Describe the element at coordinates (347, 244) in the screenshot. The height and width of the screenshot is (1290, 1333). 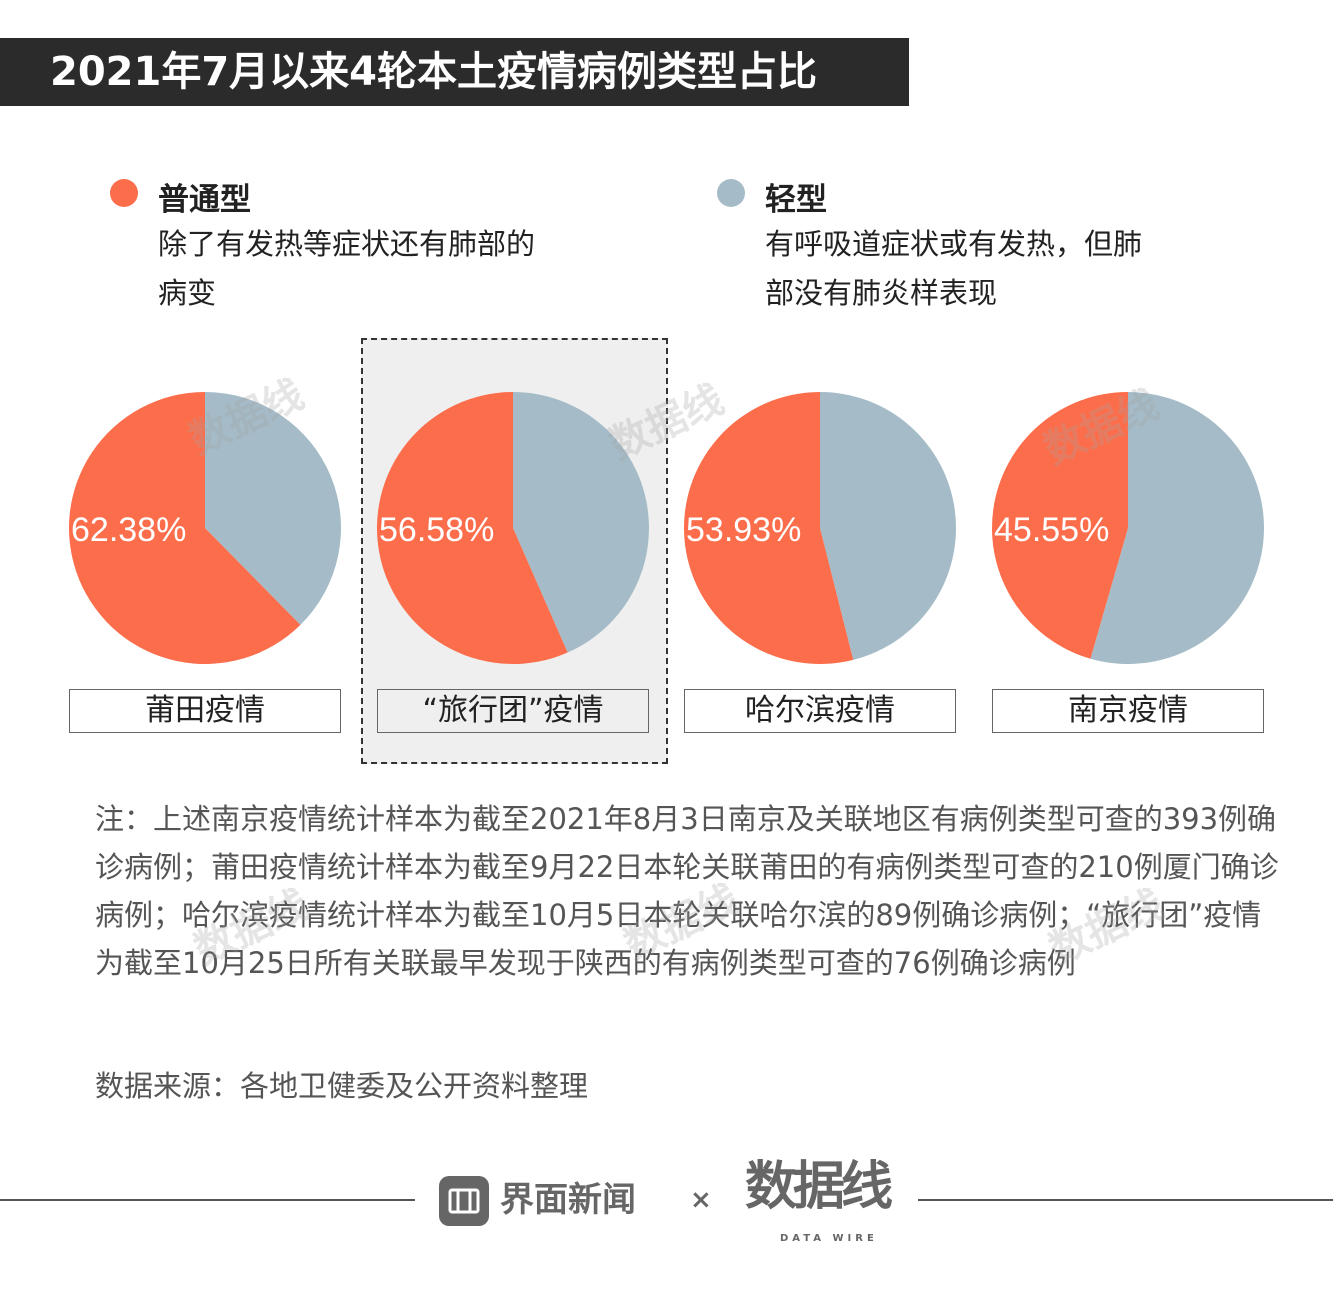
I see `legend-desc-putong-line1: 除了有发热等症状还有肺部的` at that location.